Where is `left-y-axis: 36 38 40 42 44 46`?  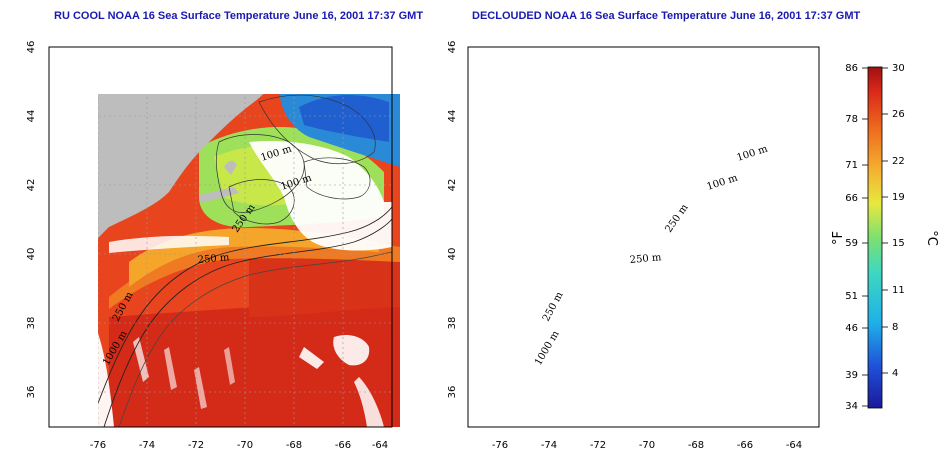 left-y-axis: 36 38 40 42 44 46 is located at coordinates (31, 220).